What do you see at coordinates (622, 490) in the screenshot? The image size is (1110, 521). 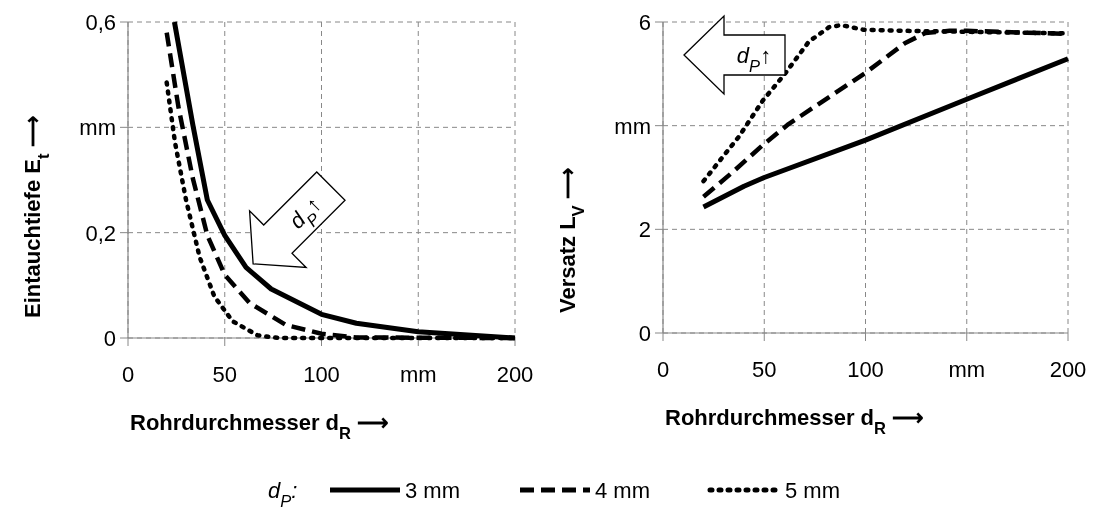 I see `legend-label: 4 mm` at bounding box center [622, 490].